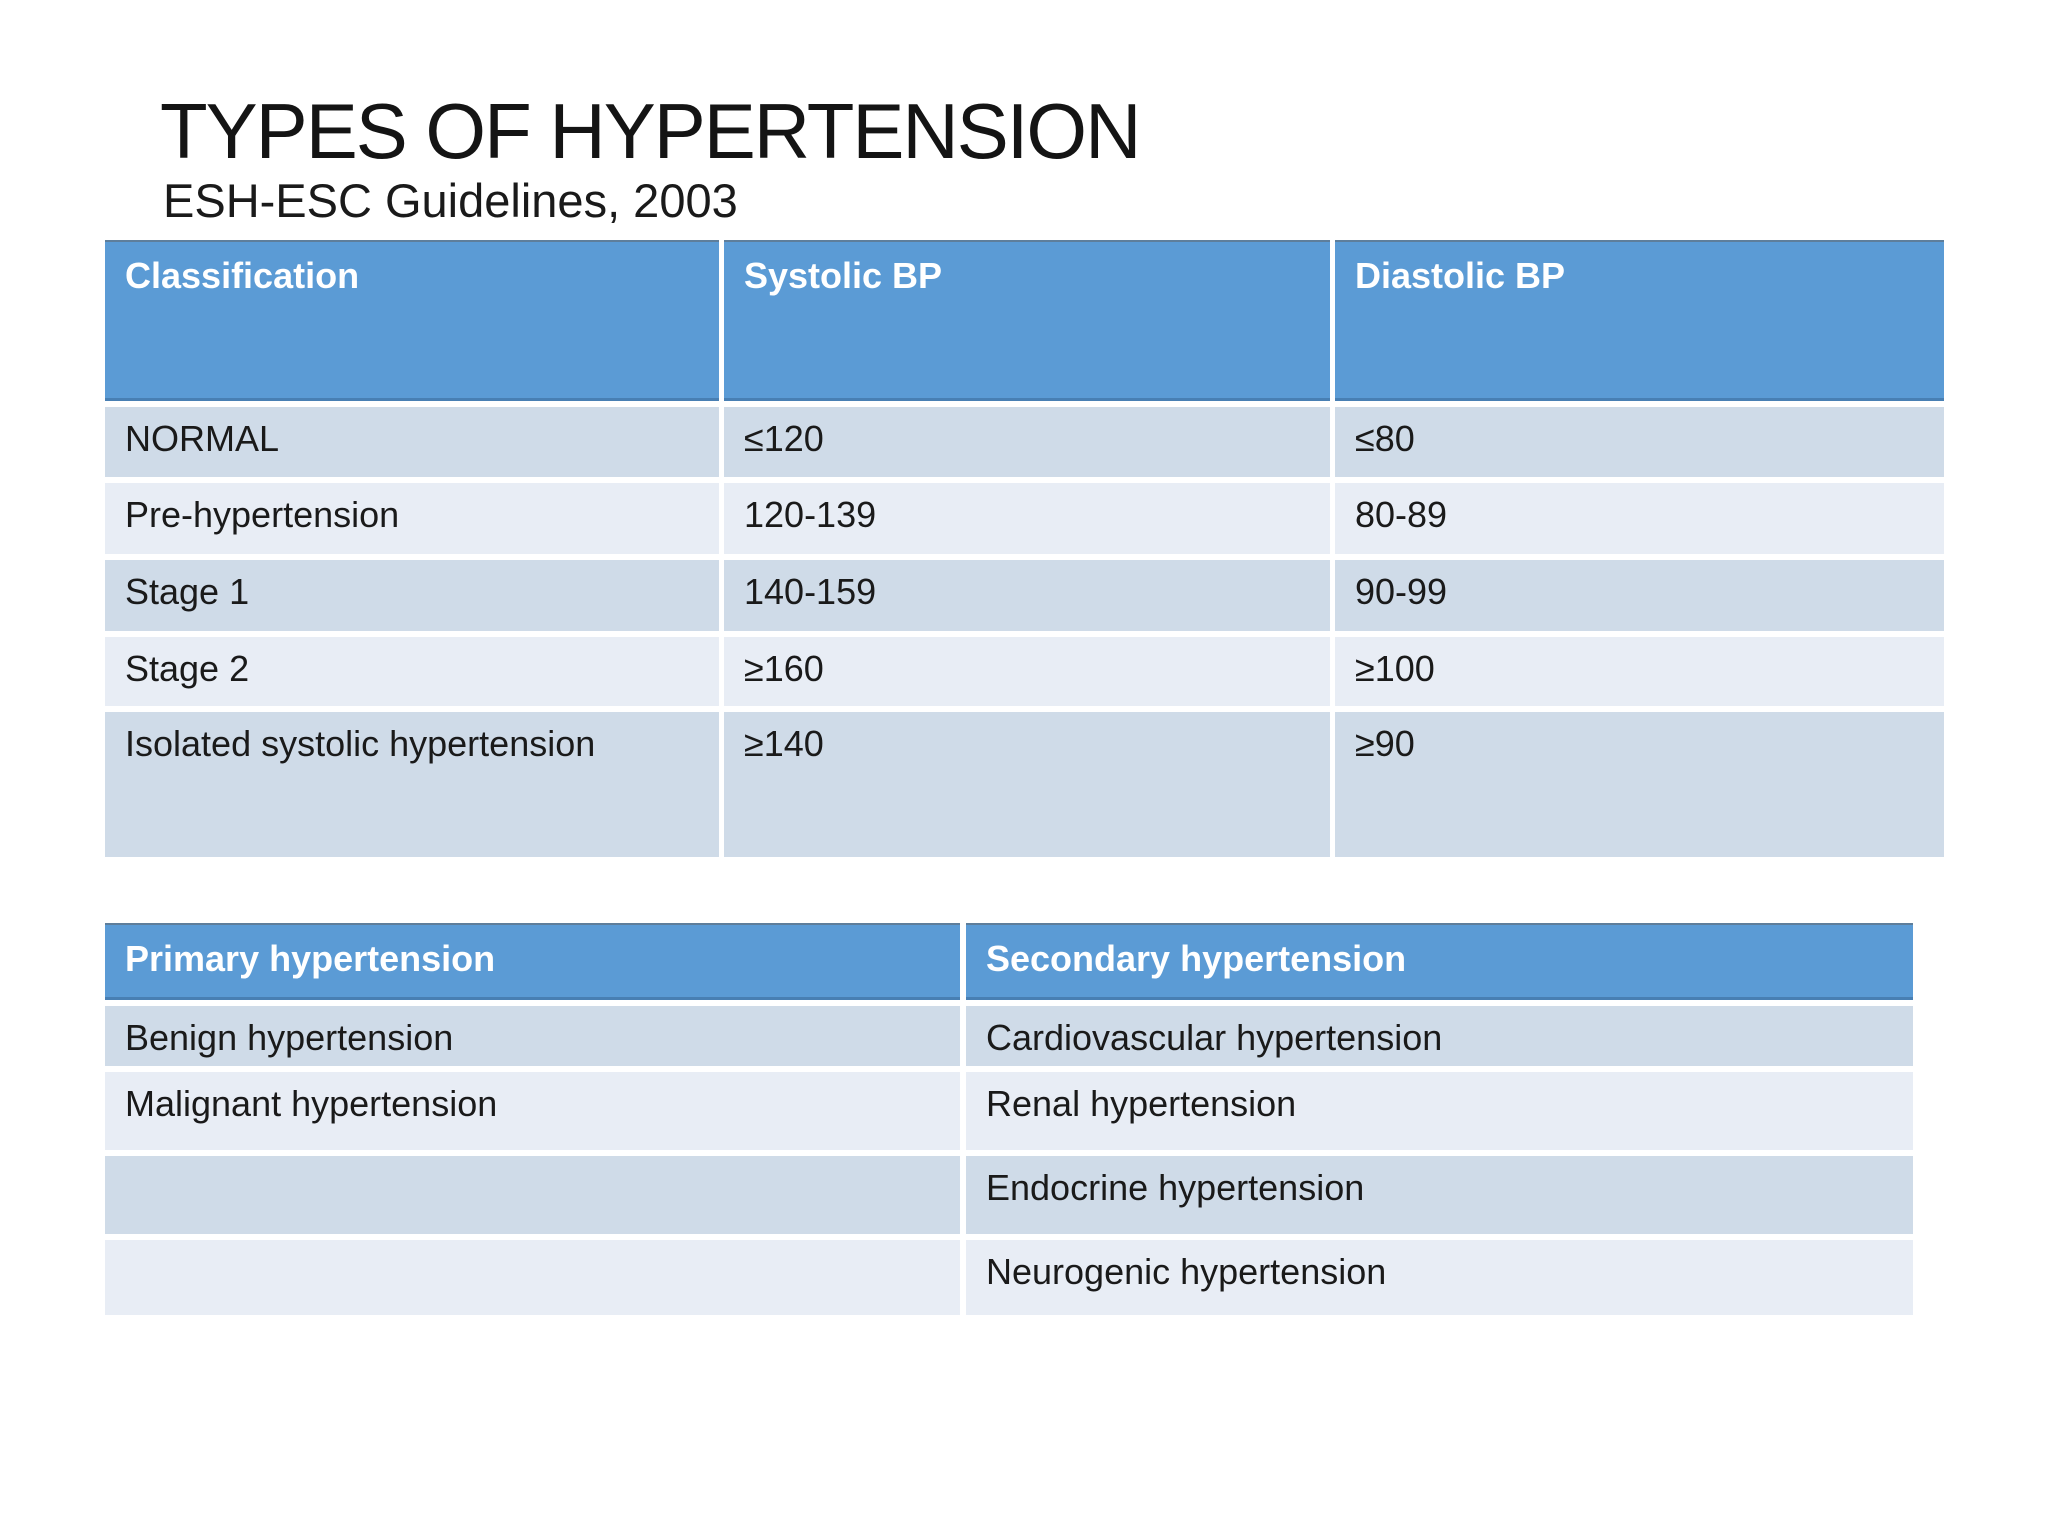  Describe the element at coordinates (412, 595) in the screenshot. I see `table-cell-classification-stage1: Stage 1` at that location.